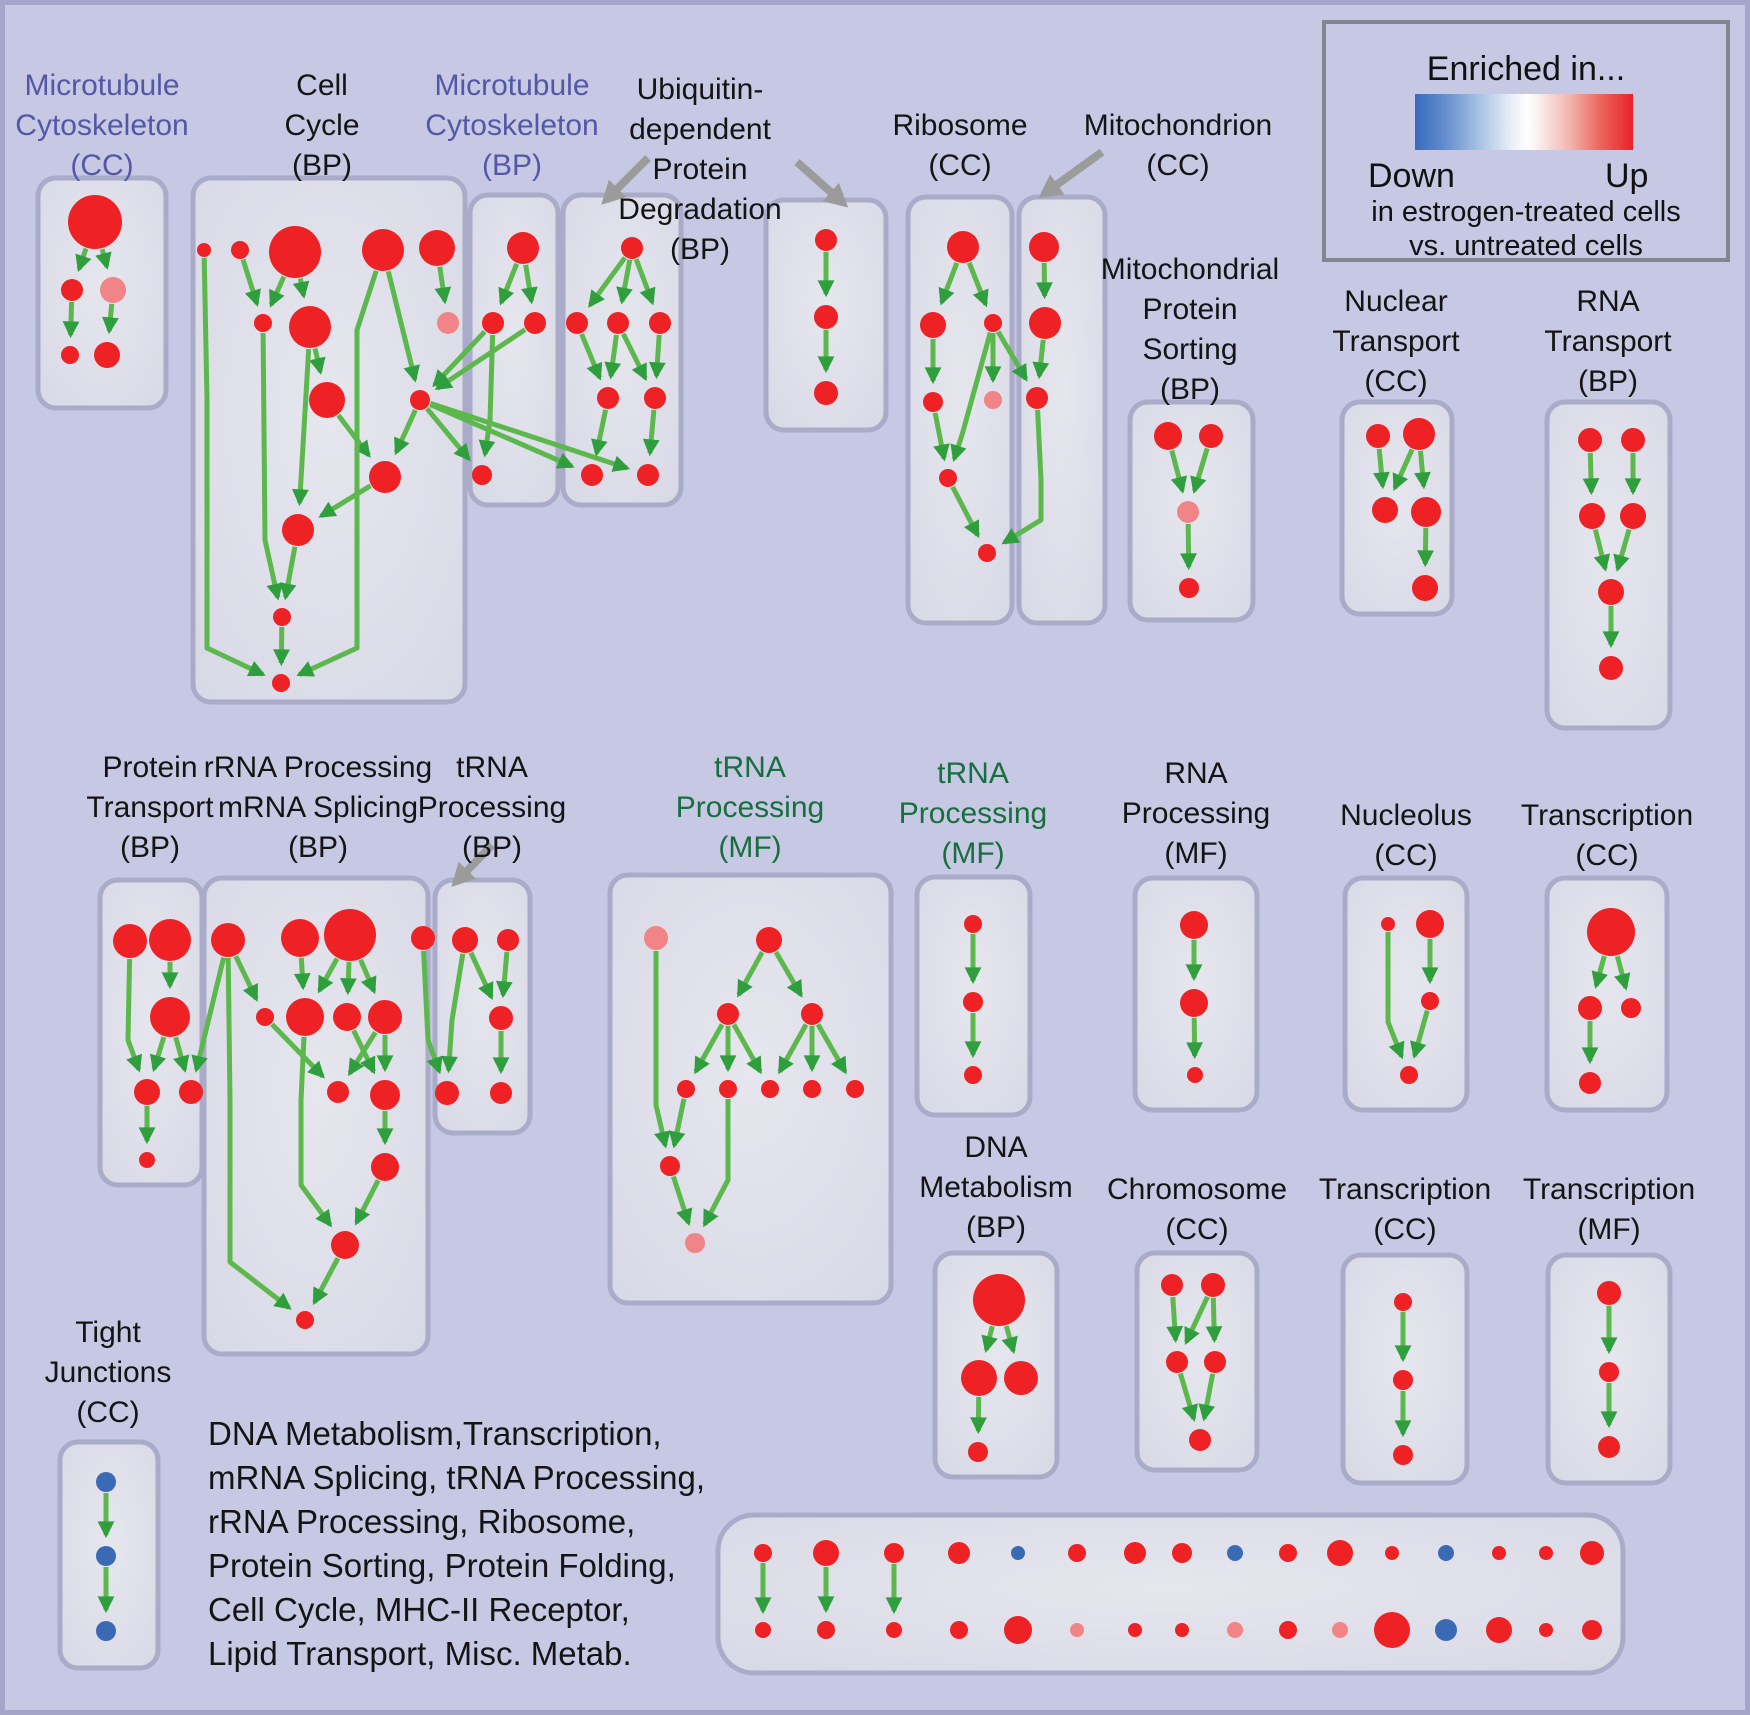  Describe the element at coordinates (1196, 813) in the screenshot. I see `rna-processing-mf-label: RNA Processing (MF)` at that location.